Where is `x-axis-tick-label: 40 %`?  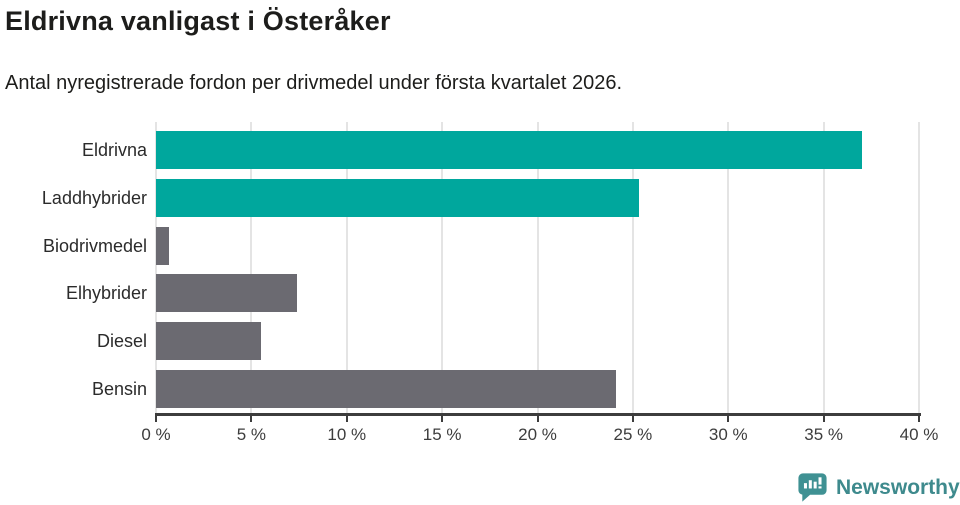
x-axis-tick-label: 40 % is located at coordinates (919, 434).